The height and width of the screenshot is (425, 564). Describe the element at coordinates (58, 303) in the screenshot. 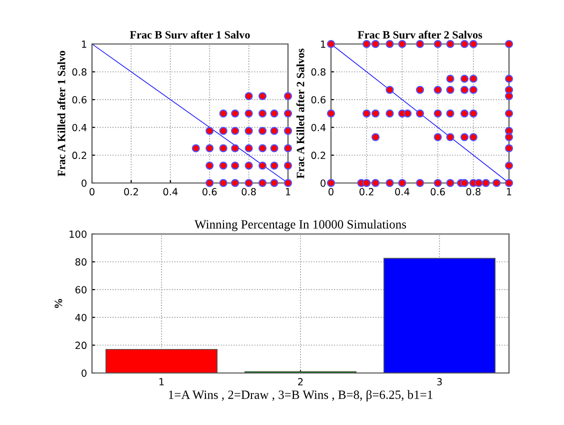

I see `y-axis-title: %` at that location.